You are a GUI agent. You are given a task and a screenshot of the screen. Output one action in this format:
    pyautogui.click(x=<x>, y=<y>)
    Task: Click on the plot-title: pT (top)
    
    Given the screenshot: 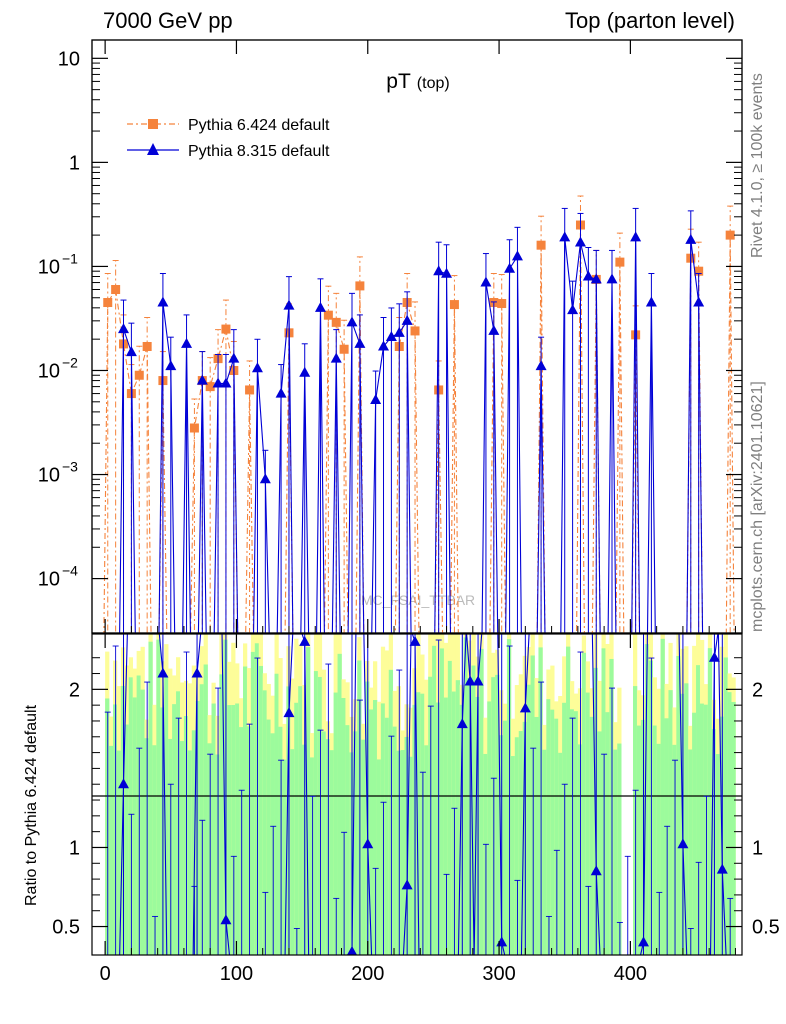 What is the action you would take?
    pyautogui.click(x=417, y=81)
    